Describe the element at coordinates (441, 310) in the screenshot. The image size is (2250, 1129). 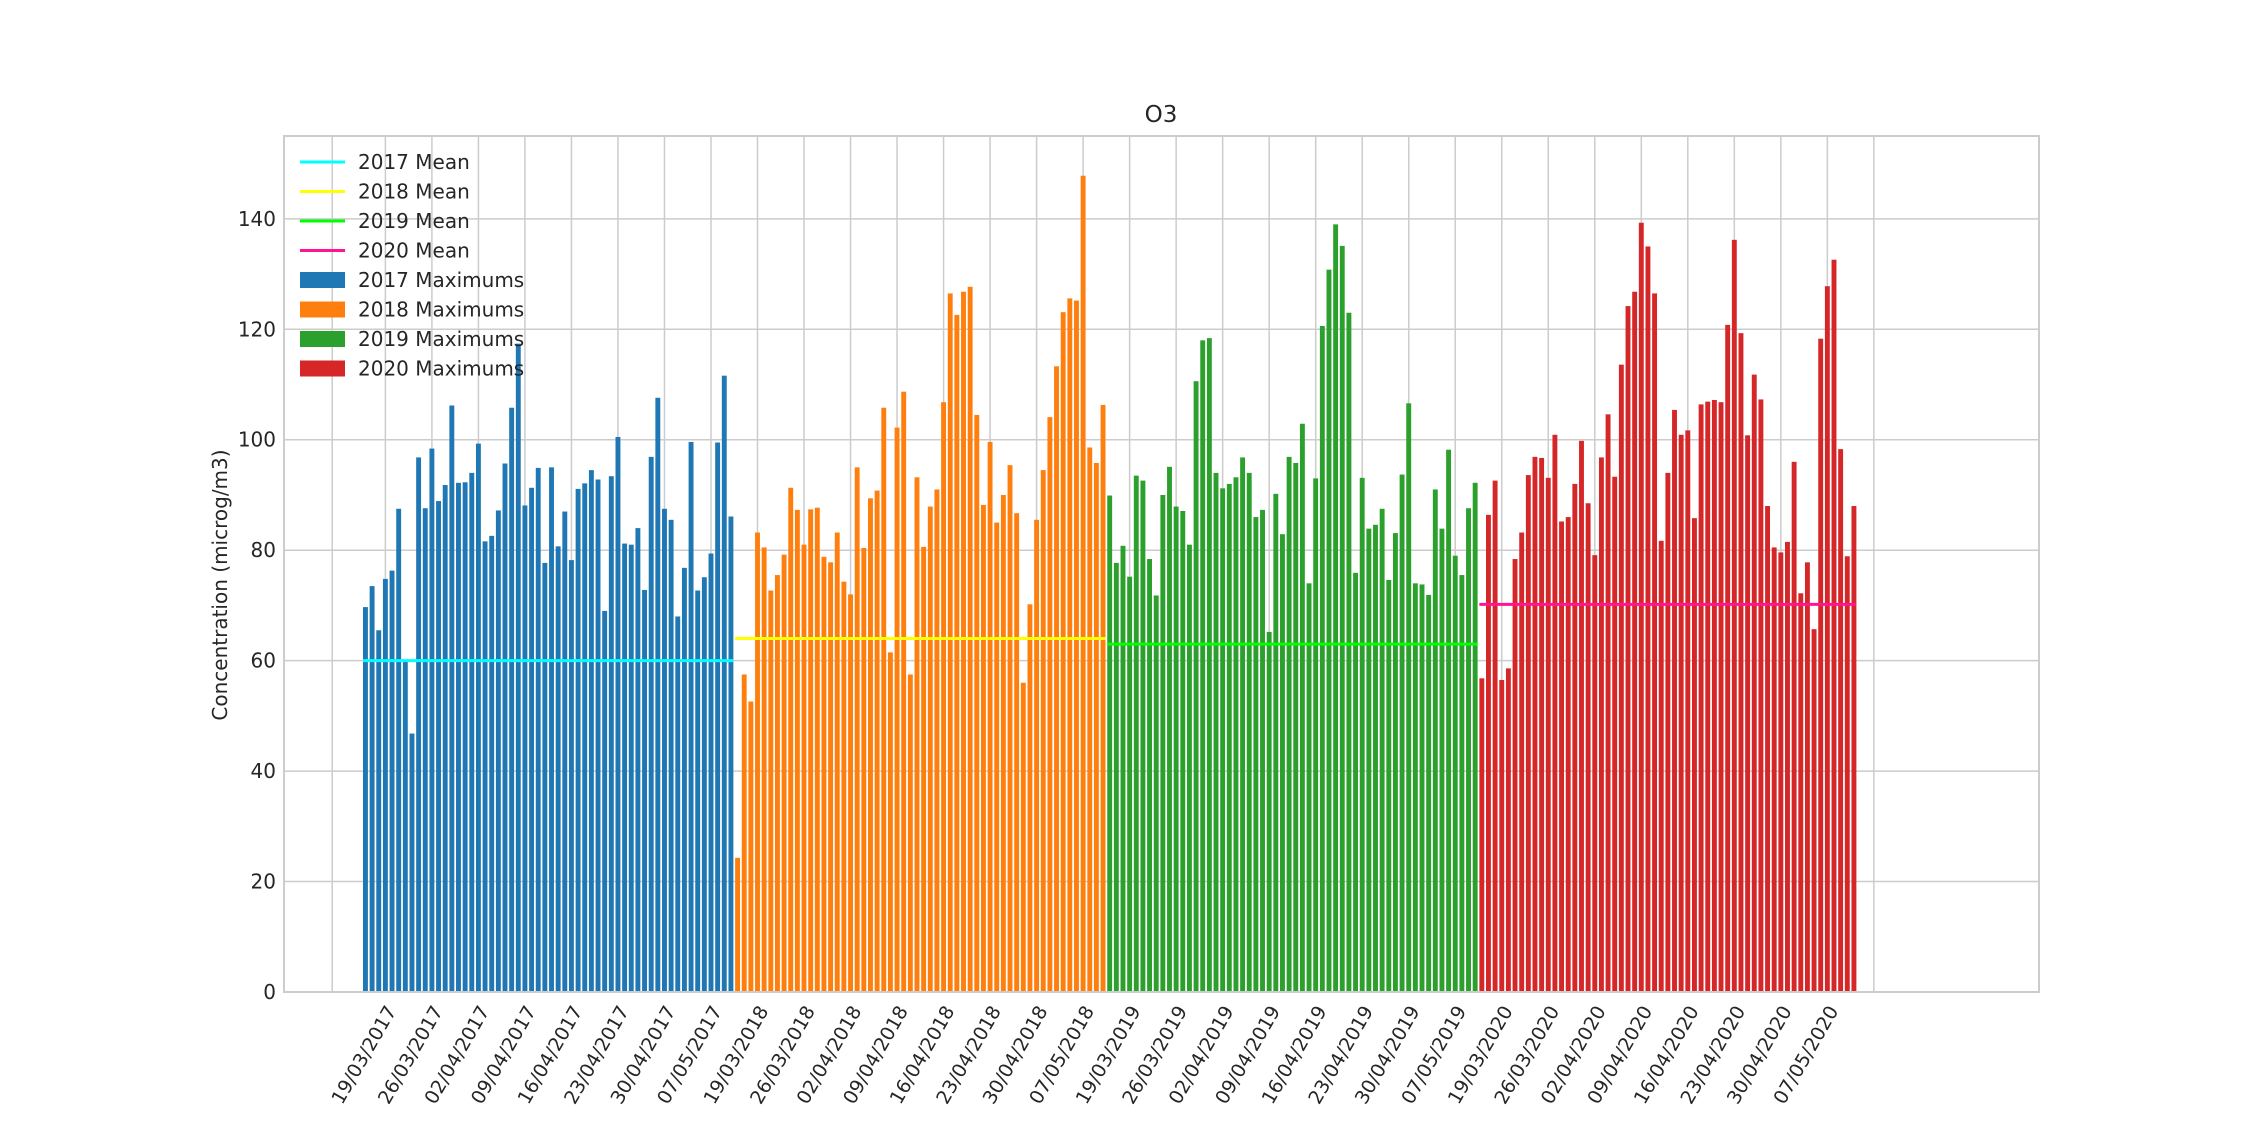
I see `legend-label: 2018 Maximums` at that location.